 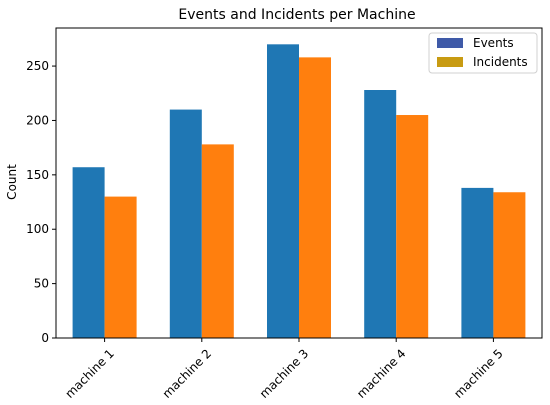 I want to click on chart-title: Events and Incidents per Machine, so click(x=296, y=15).